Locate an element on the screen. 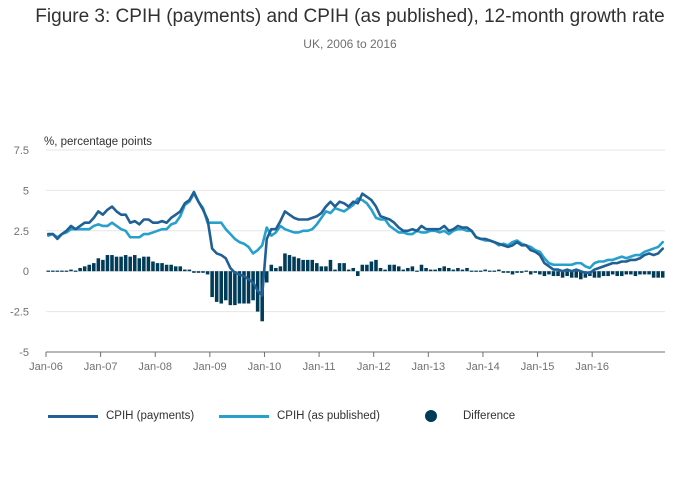 The height and width of the screenshot is (502, 700). legend-label-cpih-payments: CPIH (payments) is located at coordinates (150, 416).